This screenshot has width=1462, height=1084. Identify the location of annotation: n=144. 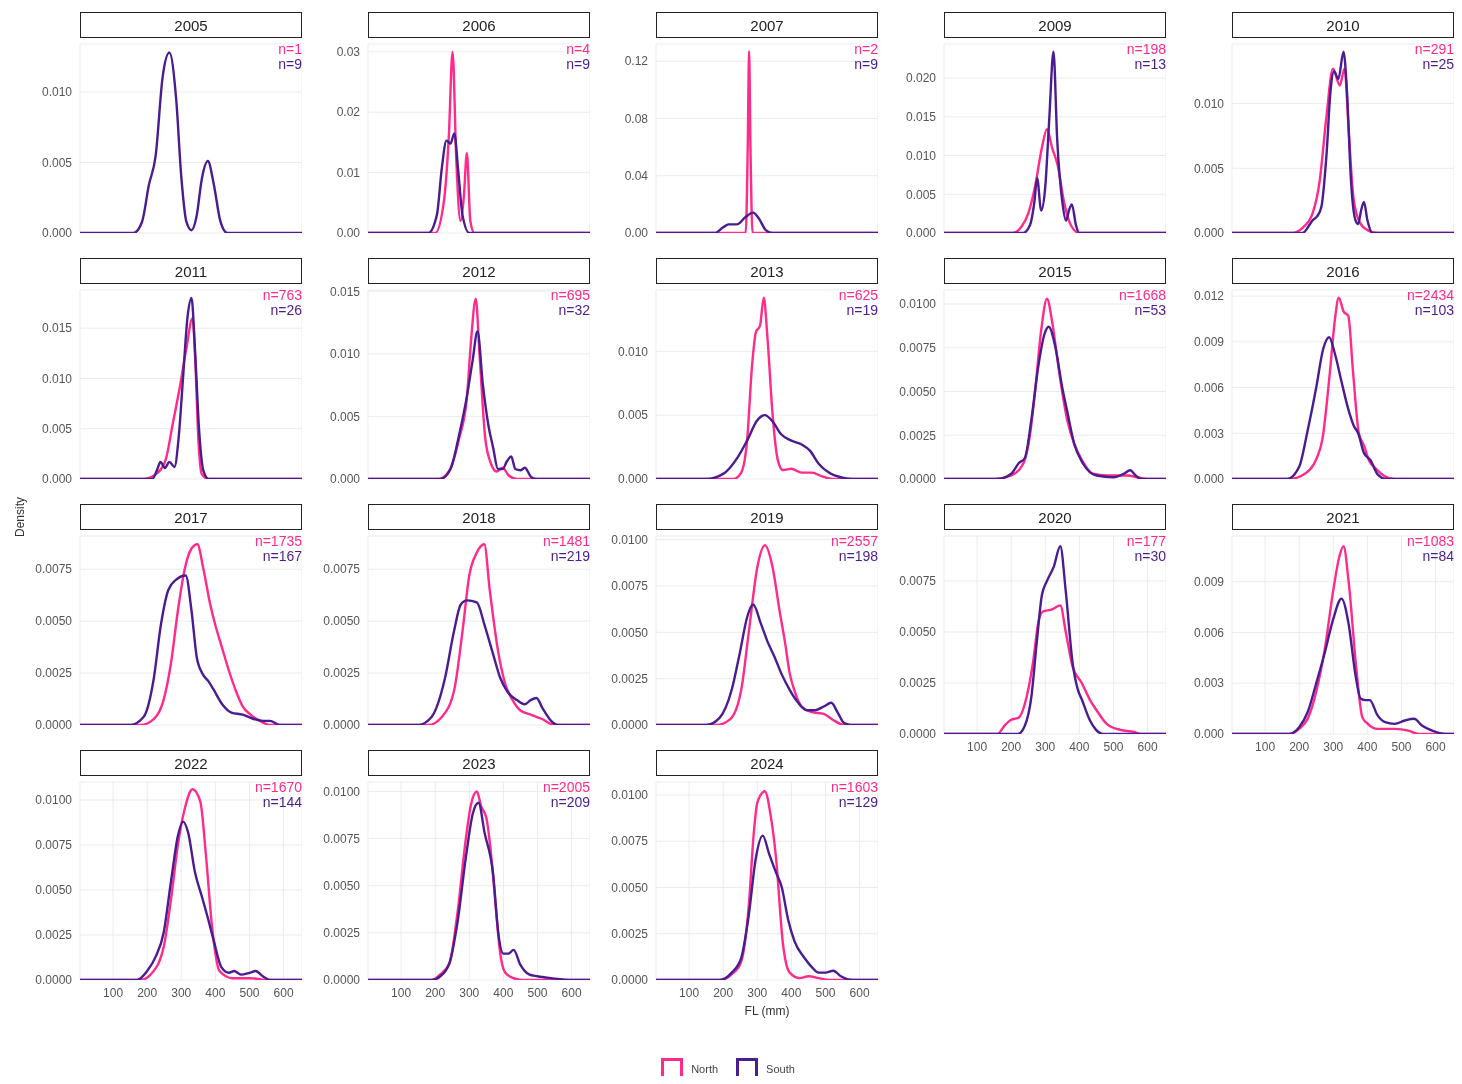
(281, 802).